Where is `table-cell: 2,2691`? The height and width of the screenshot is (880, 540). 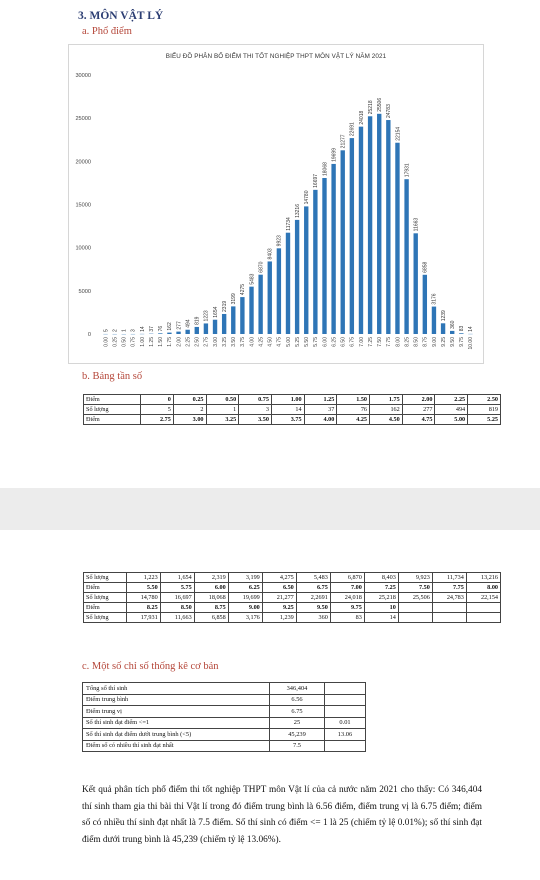 table-cell: 2,2691 is located at coordinates (313, 597).